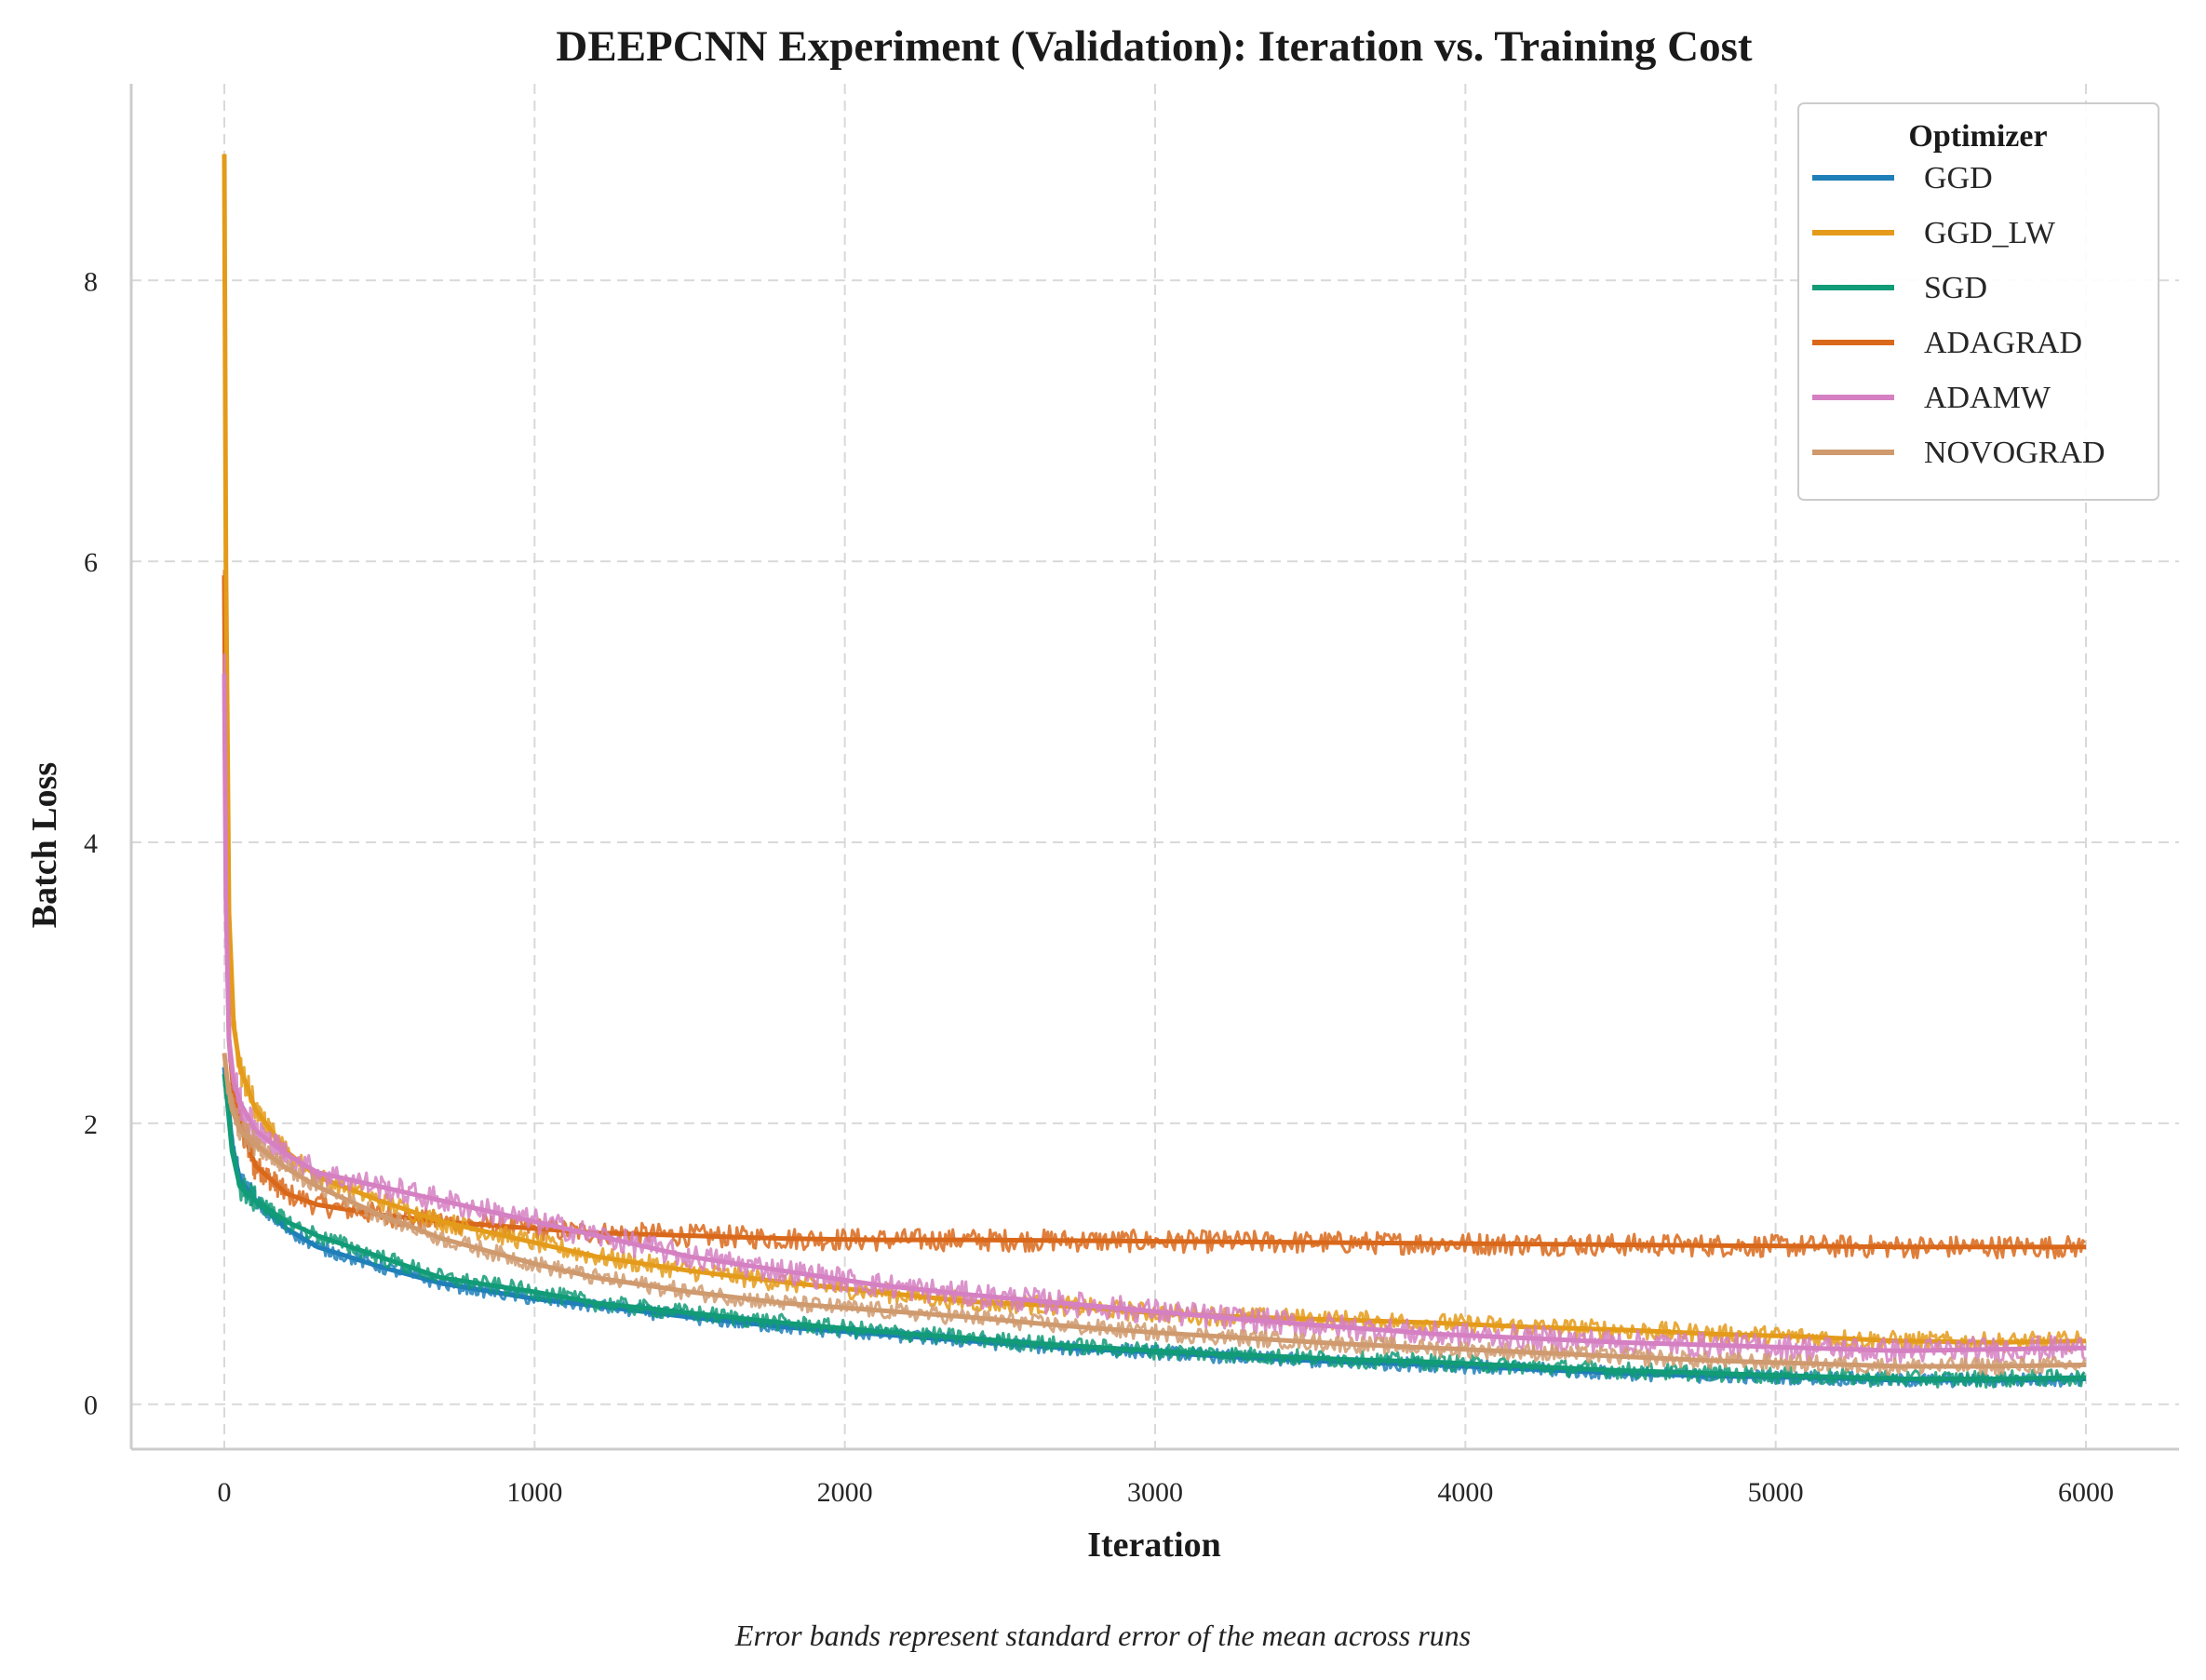 This screenshot has width=2206, height=1680. Describe the element at coordinates (2014, 453) in the screenshot. I see `legend-label: NOVOGRAD` at that location.